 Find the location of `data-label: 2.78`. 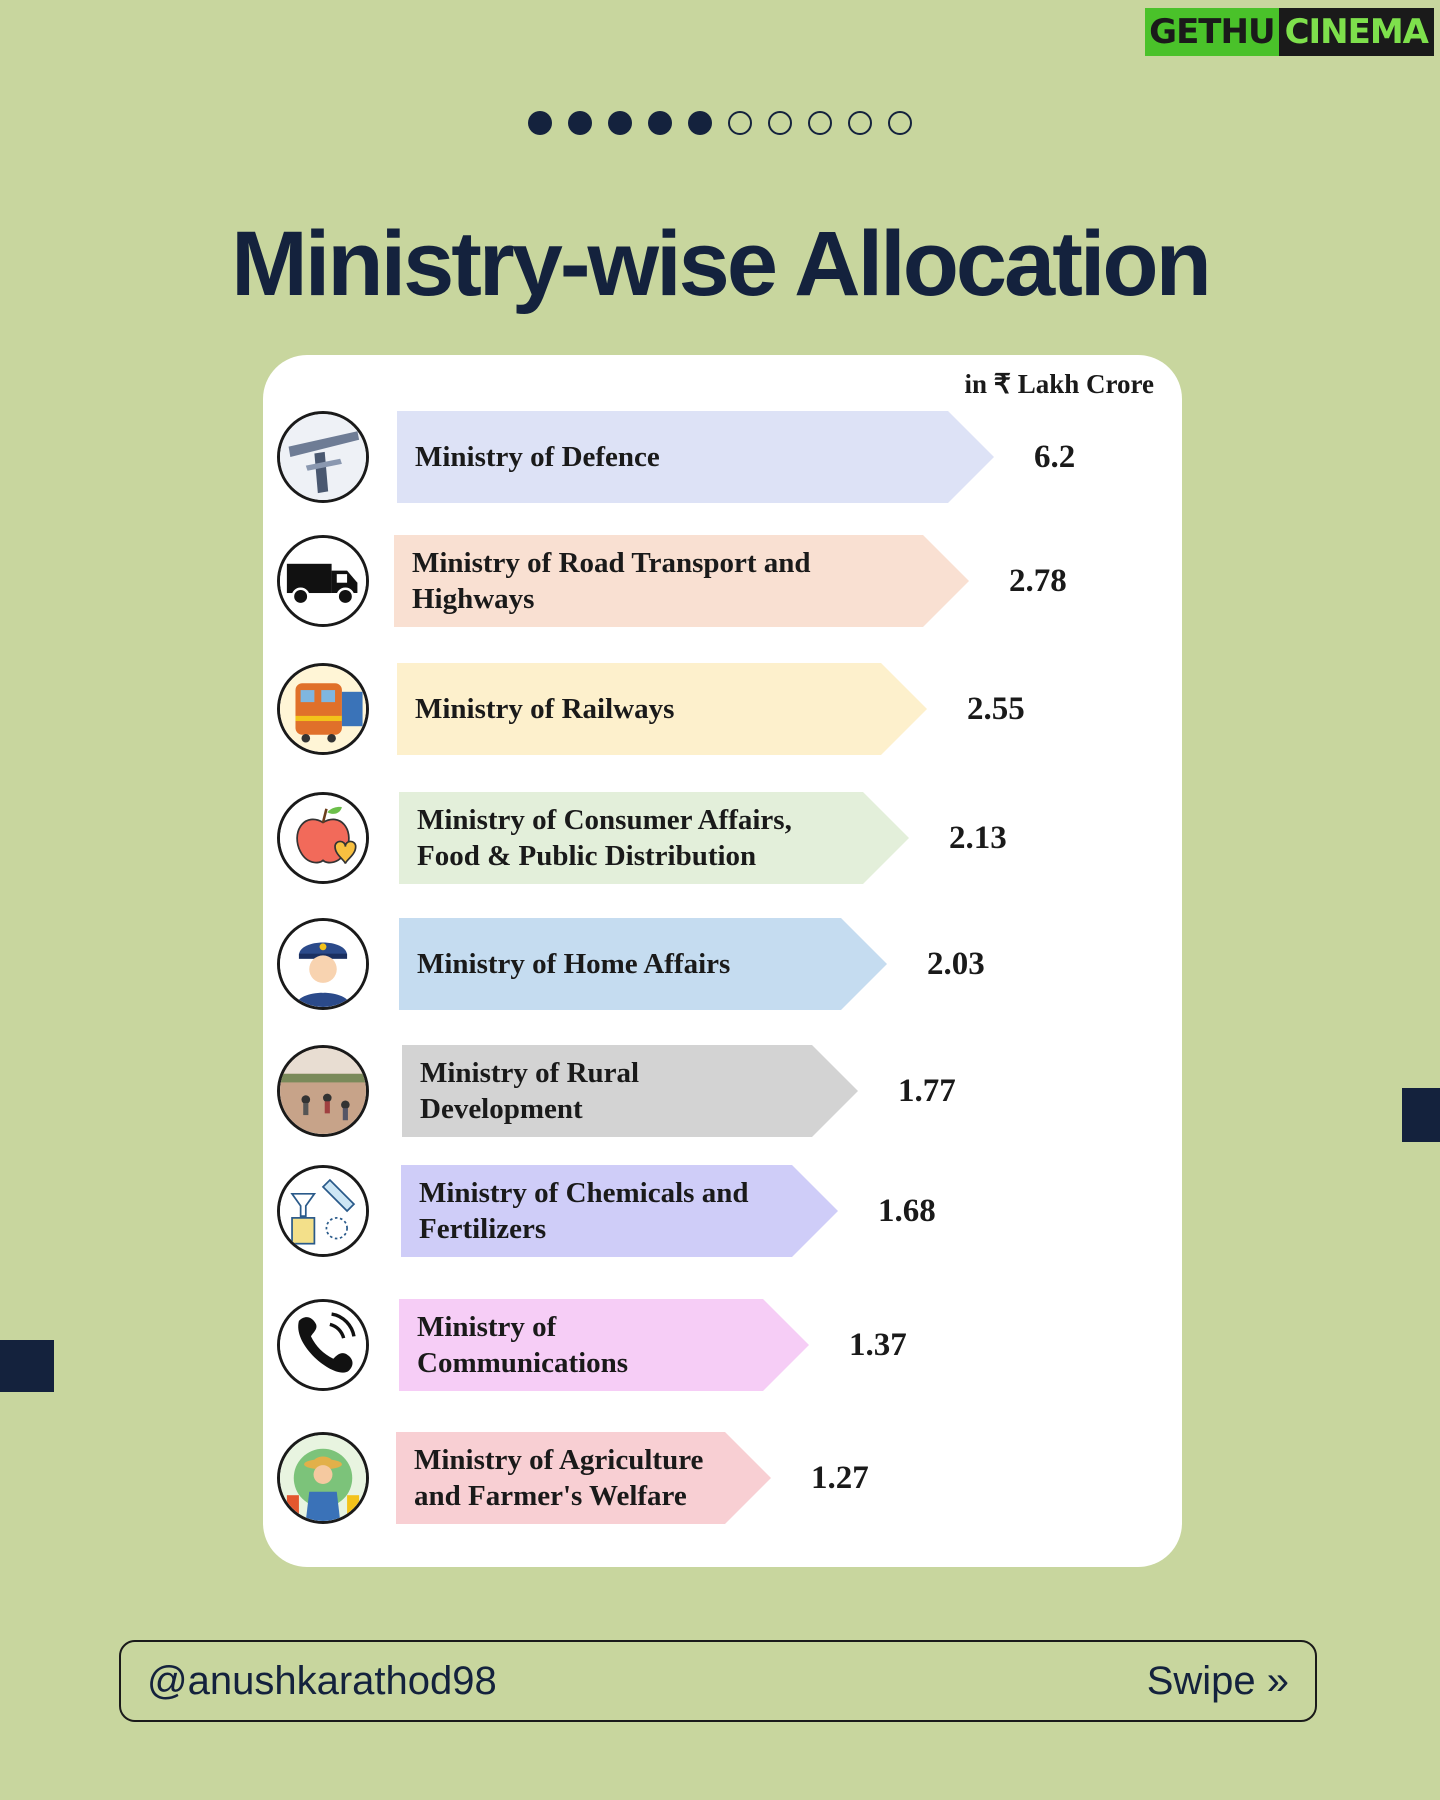

data-label: 2.78 is located at coordinates (1038, 580).